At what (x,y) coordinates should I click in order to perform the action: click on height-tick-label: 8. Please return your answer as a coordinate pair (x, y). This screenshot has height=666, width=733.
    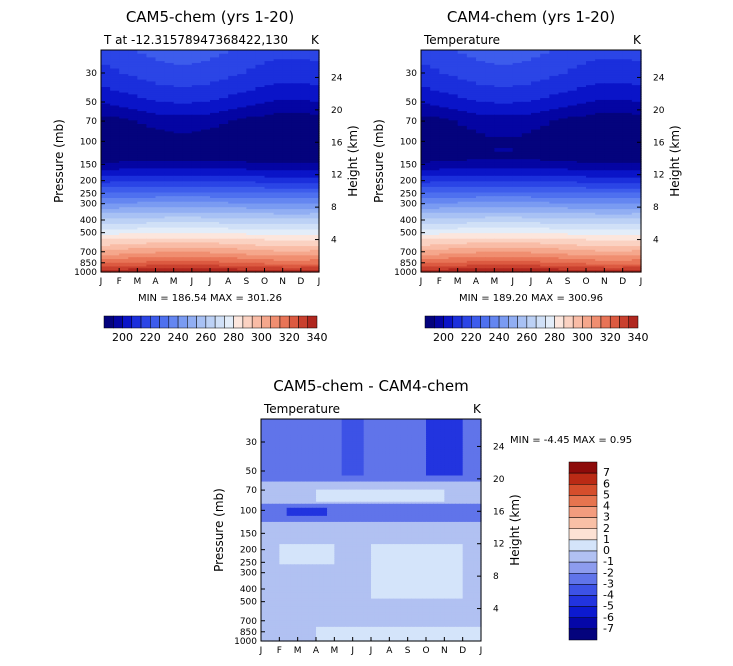
    Looking at the image, I should click on (334, 208).